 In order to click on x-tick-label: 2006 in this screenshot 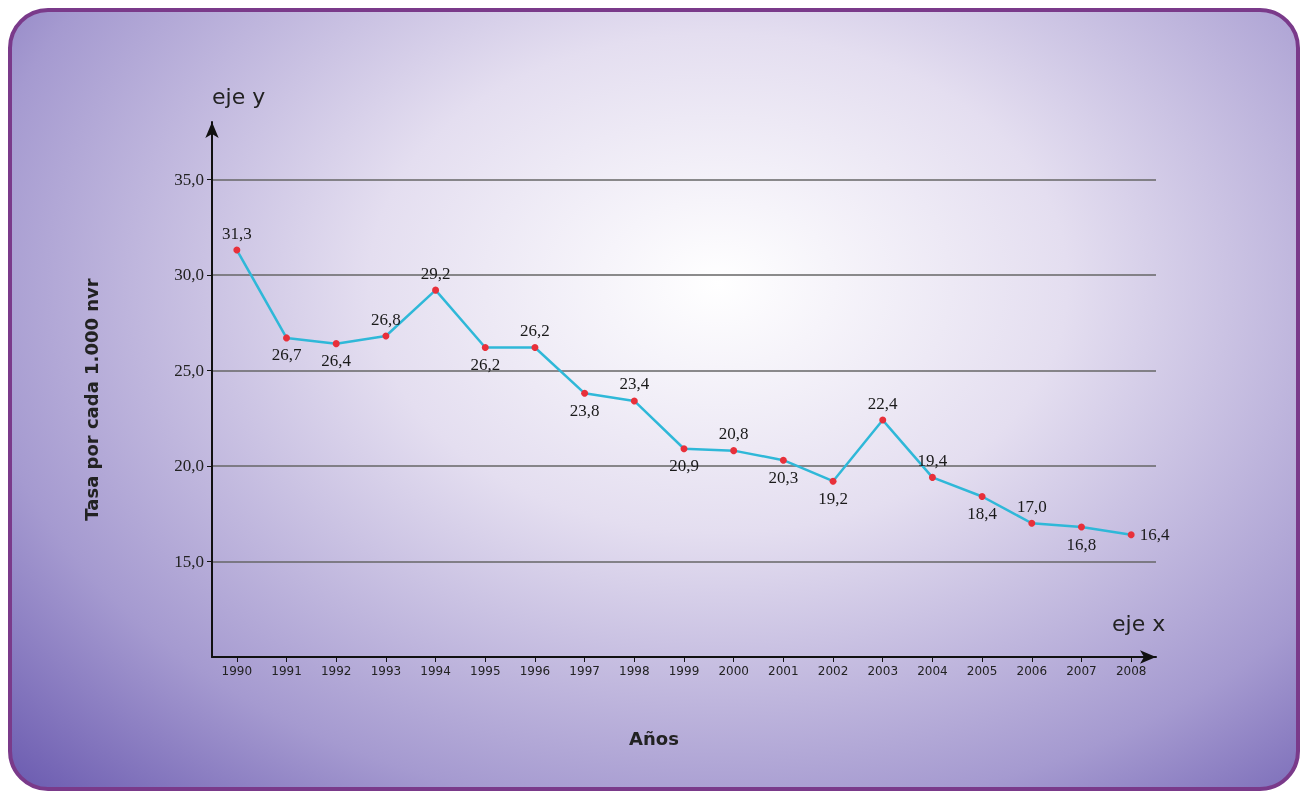, I will do `click(1032, 671)`.